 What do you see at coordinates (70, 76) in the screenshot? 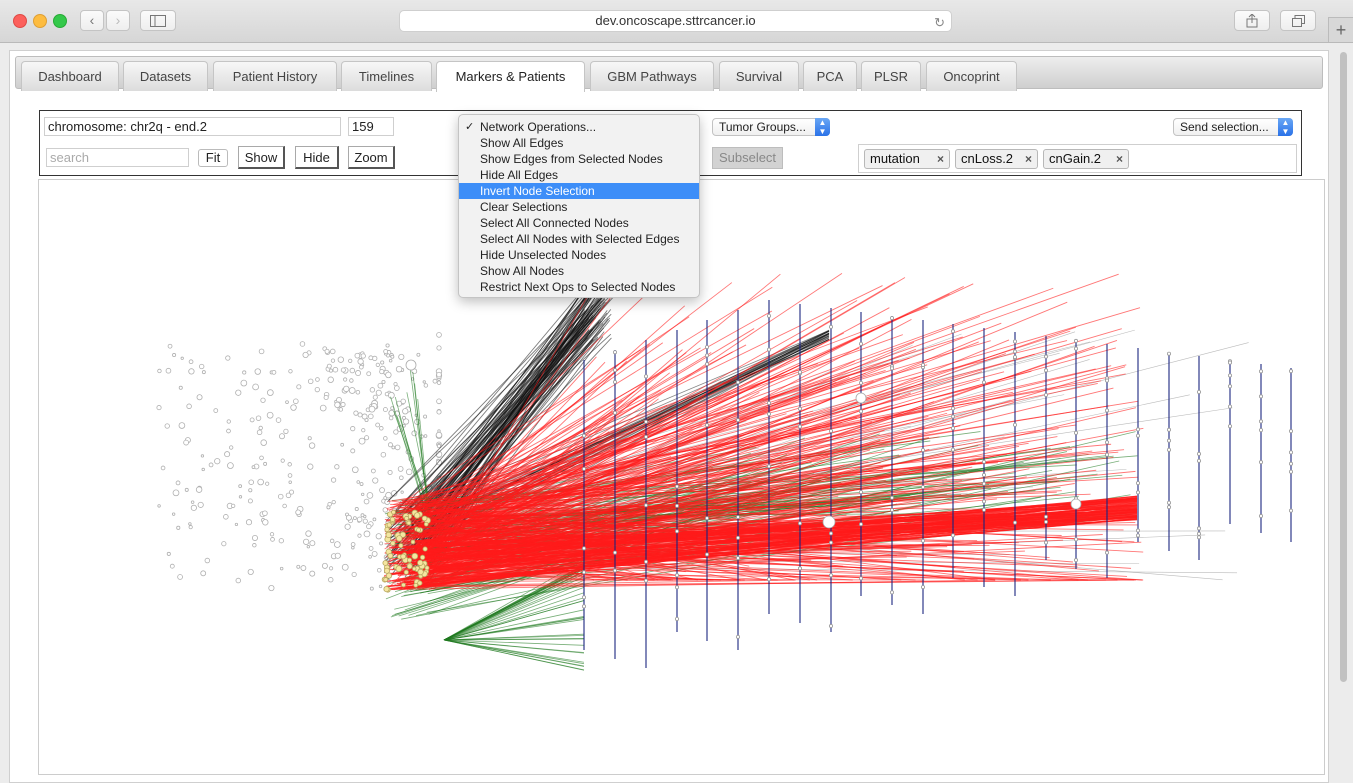
I see `tab-dashboard: Dashboard` at bounding box center [70, 76].